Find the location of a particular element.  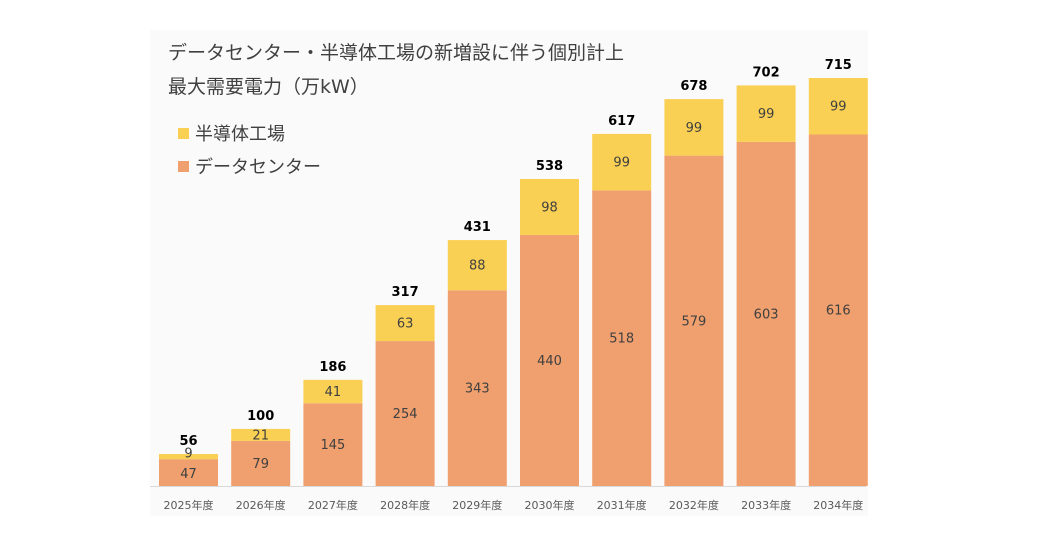

value-label-datacenter: 343 is located at coordinates (477, 389).